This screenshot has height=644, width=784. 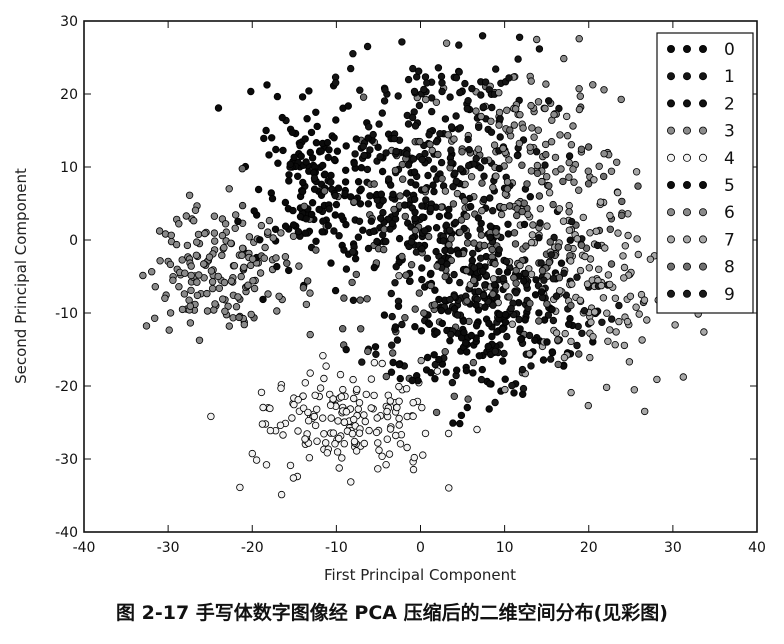 What do you see at coordinates (729, 159) in the screenshot?
I see `legend-label-4: 4` at bounding box center [729, 159].